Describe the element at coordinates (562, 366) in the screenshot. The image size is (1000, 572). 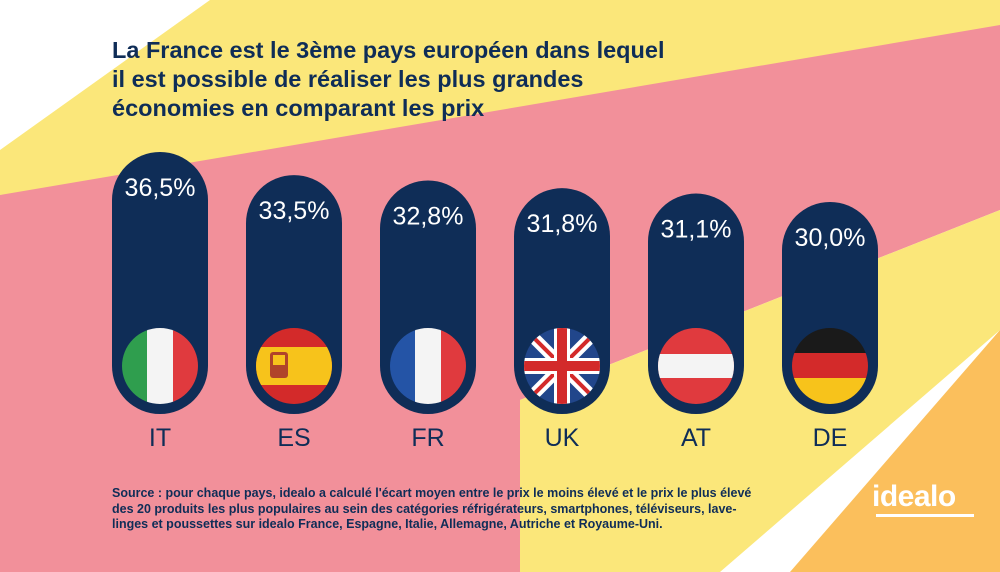
I see `uk-flag` at that location.